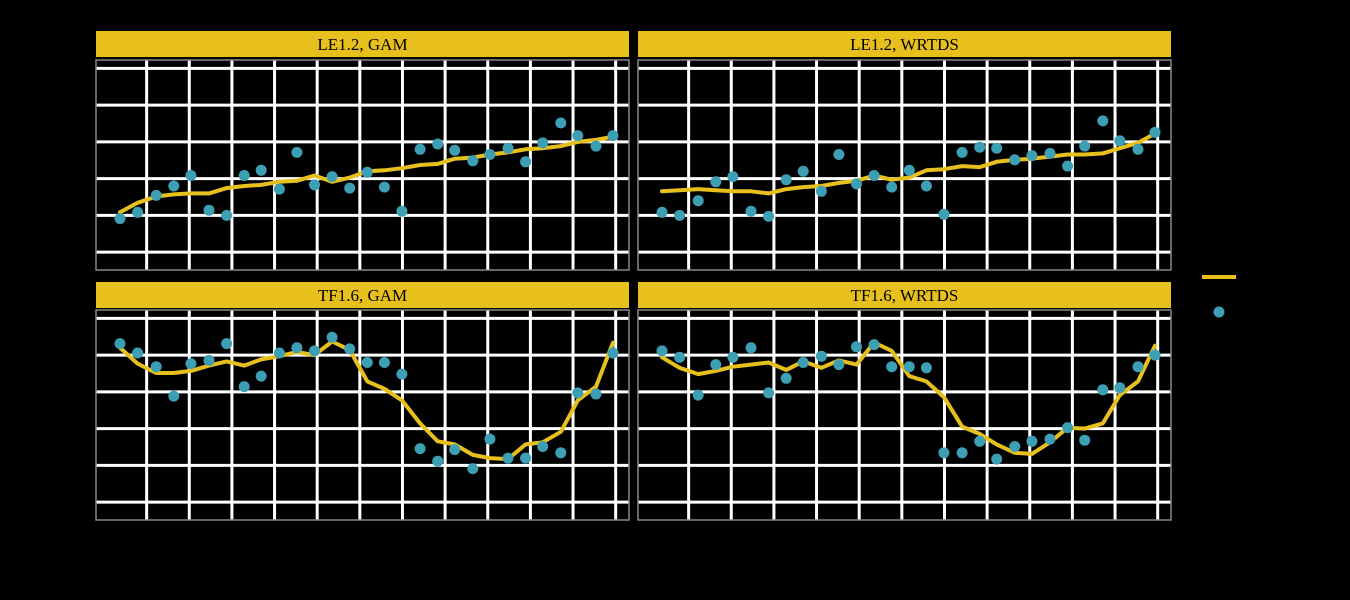 The height and width of the screenshot is (600, 1350). I want to click on legend, so click(1219, 296).